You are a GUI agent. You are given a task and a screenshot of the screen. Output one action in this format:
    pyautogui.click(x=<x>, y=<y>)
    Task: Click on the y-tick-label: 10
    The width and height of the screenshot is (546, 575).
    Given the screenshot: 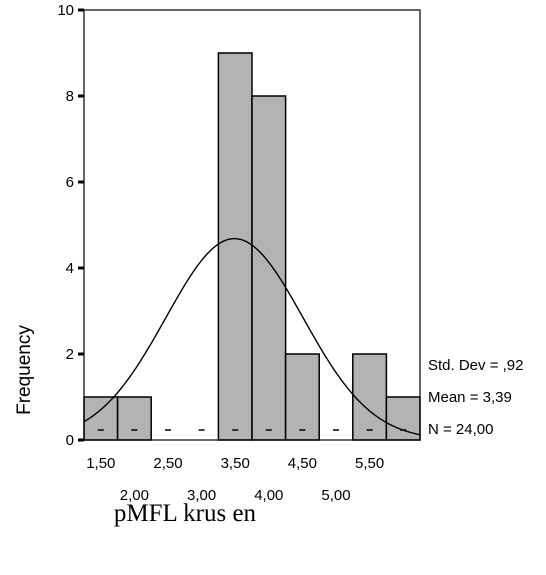 What is the action you would take?
    pyautogui.click(x=65, y=10)
    